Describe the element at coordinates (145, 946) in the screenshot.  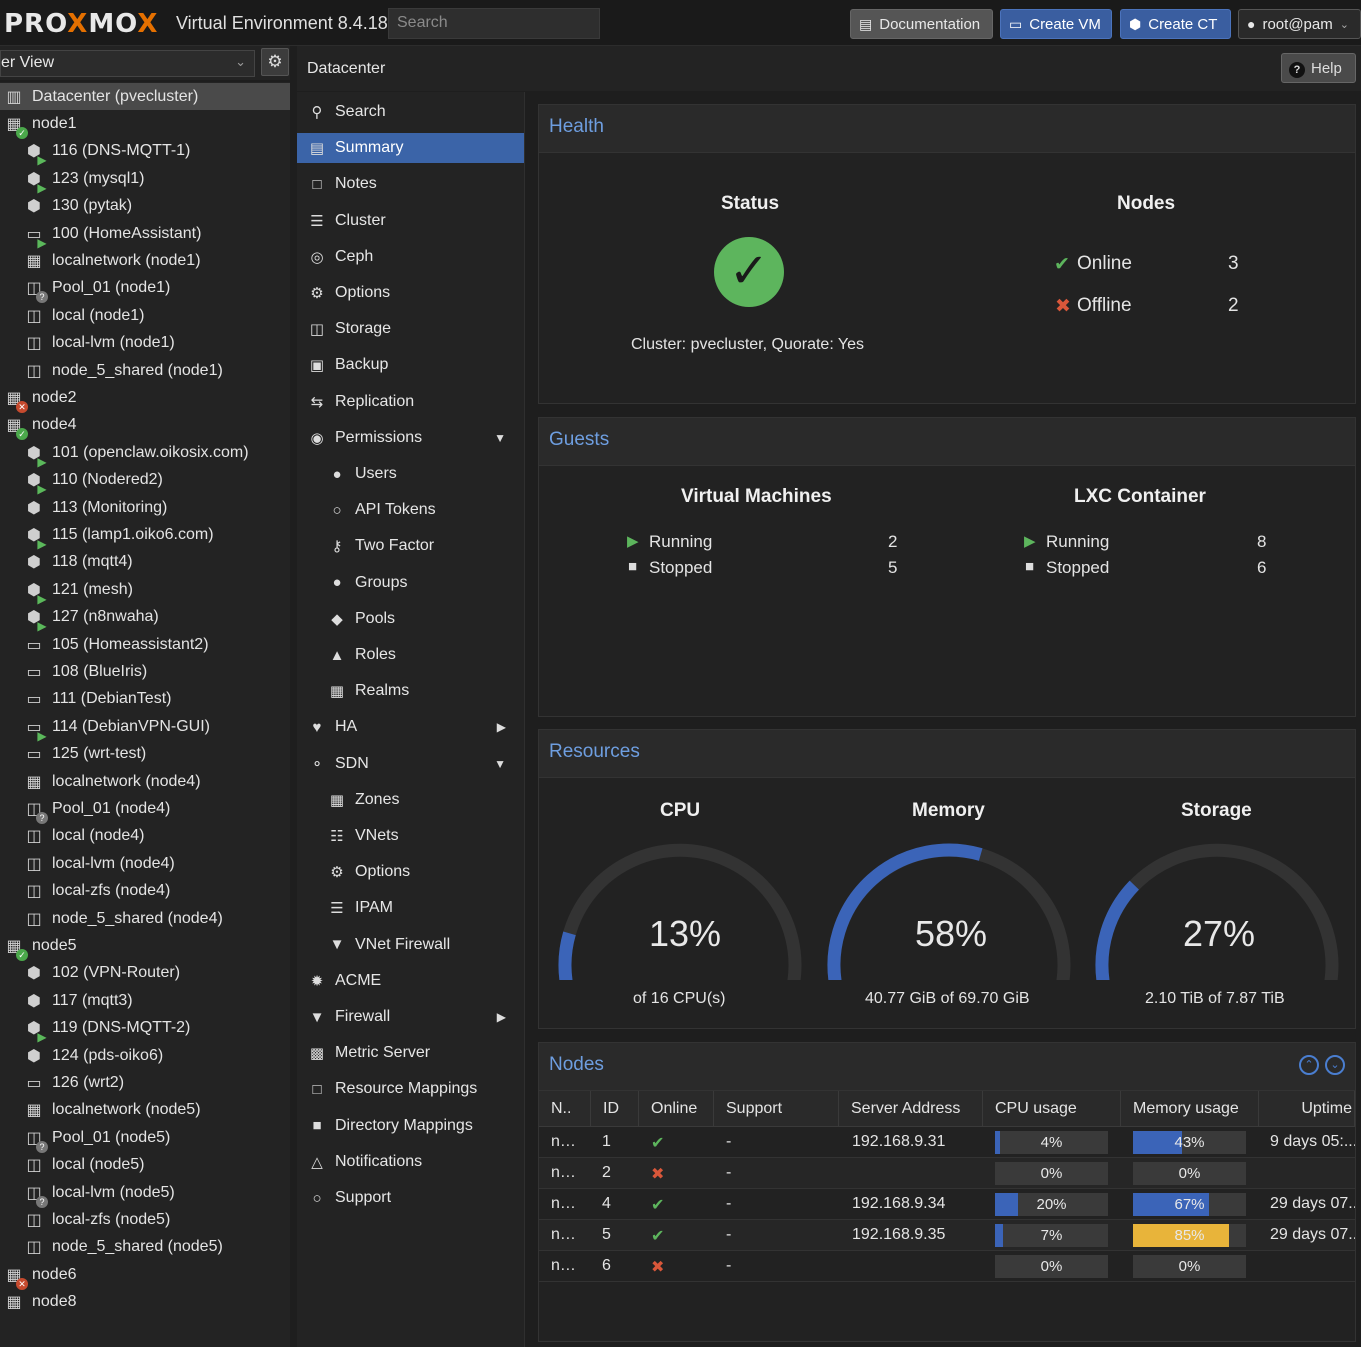
I see `tree-item: ▦ ✓ node5` at that location.